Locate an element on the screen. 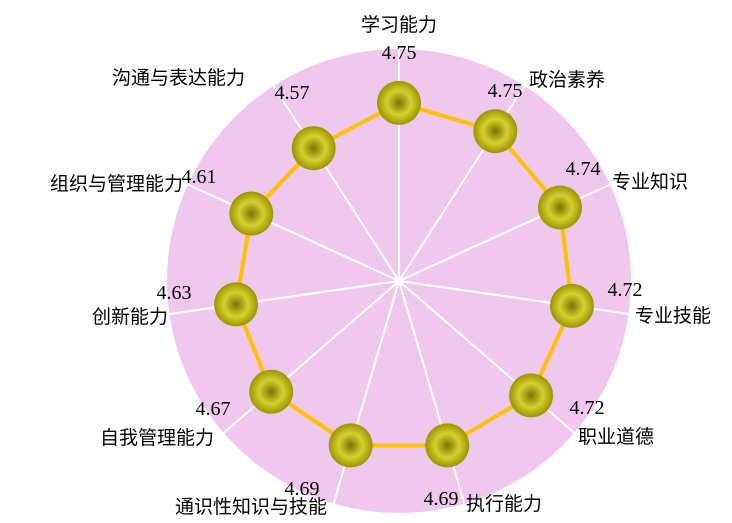 This screenshot has height=523, width=732. value-label: 4.63 is located at coordinates (174, 293).